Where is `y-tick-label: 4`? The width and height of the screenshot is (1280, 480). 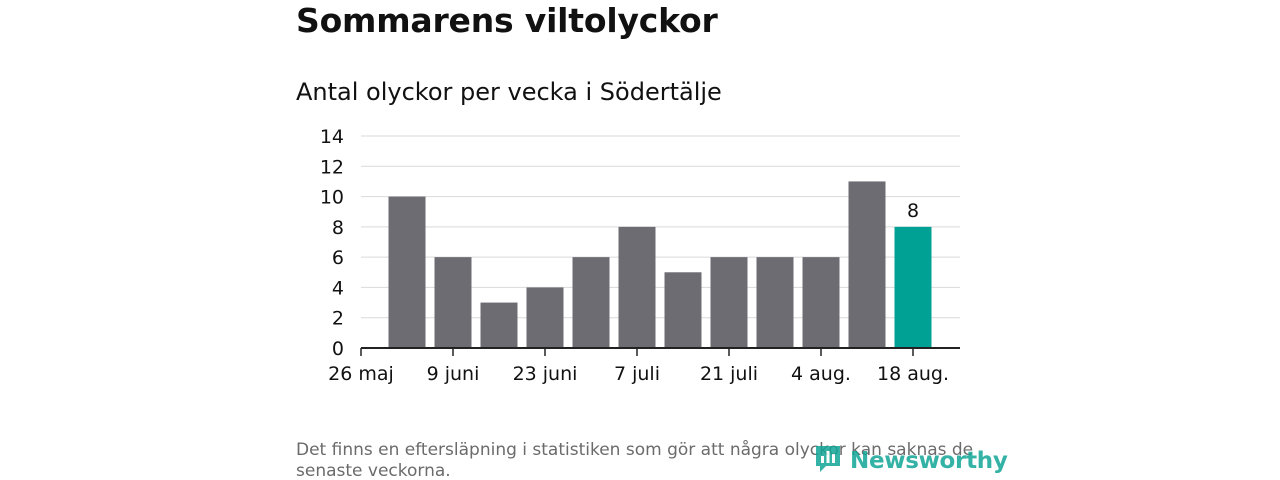
y-tick-label: 4 is located at coordinates (338, 288).